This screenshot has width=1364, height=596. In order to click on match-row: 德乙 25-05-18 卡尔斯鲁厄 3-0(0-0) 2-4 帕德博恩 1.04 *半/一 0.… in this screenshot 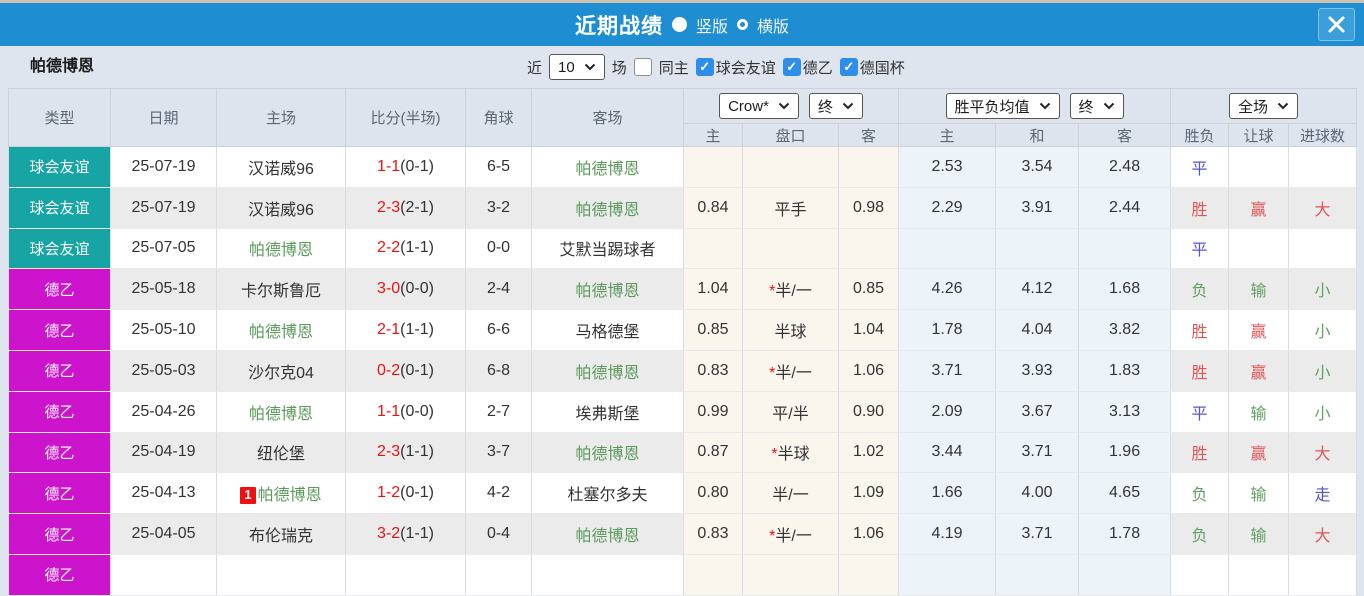, I will do `click(683, 289)`.